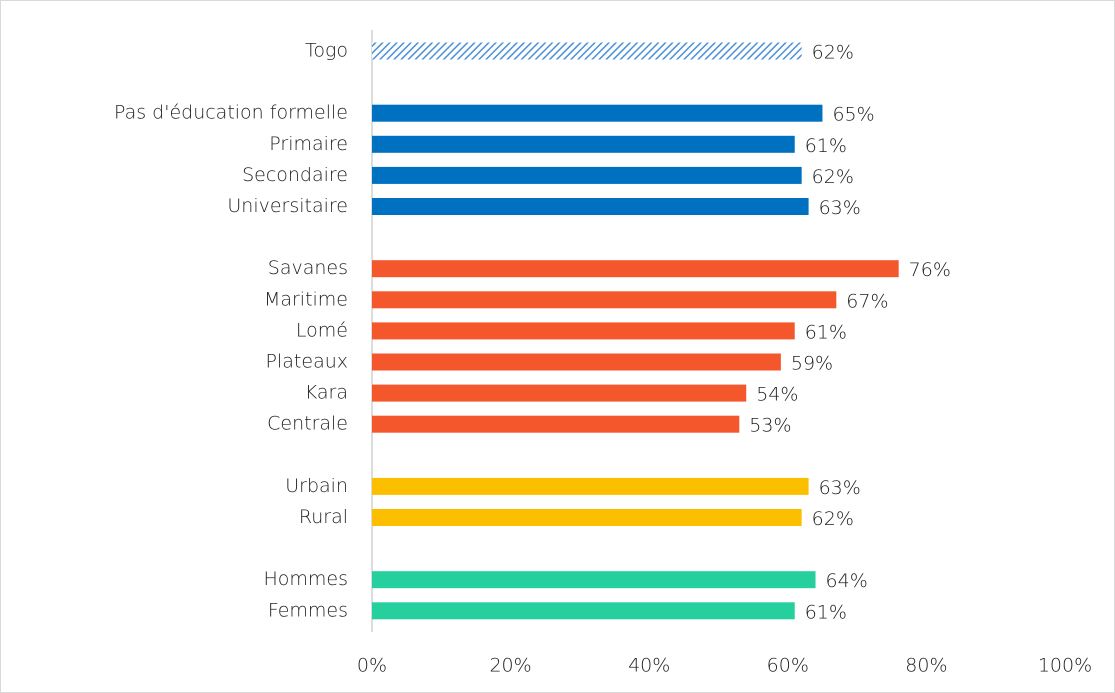 This screenshot has width=1115, height=693. I want to click on value-label: 59%, so click(812, 364).